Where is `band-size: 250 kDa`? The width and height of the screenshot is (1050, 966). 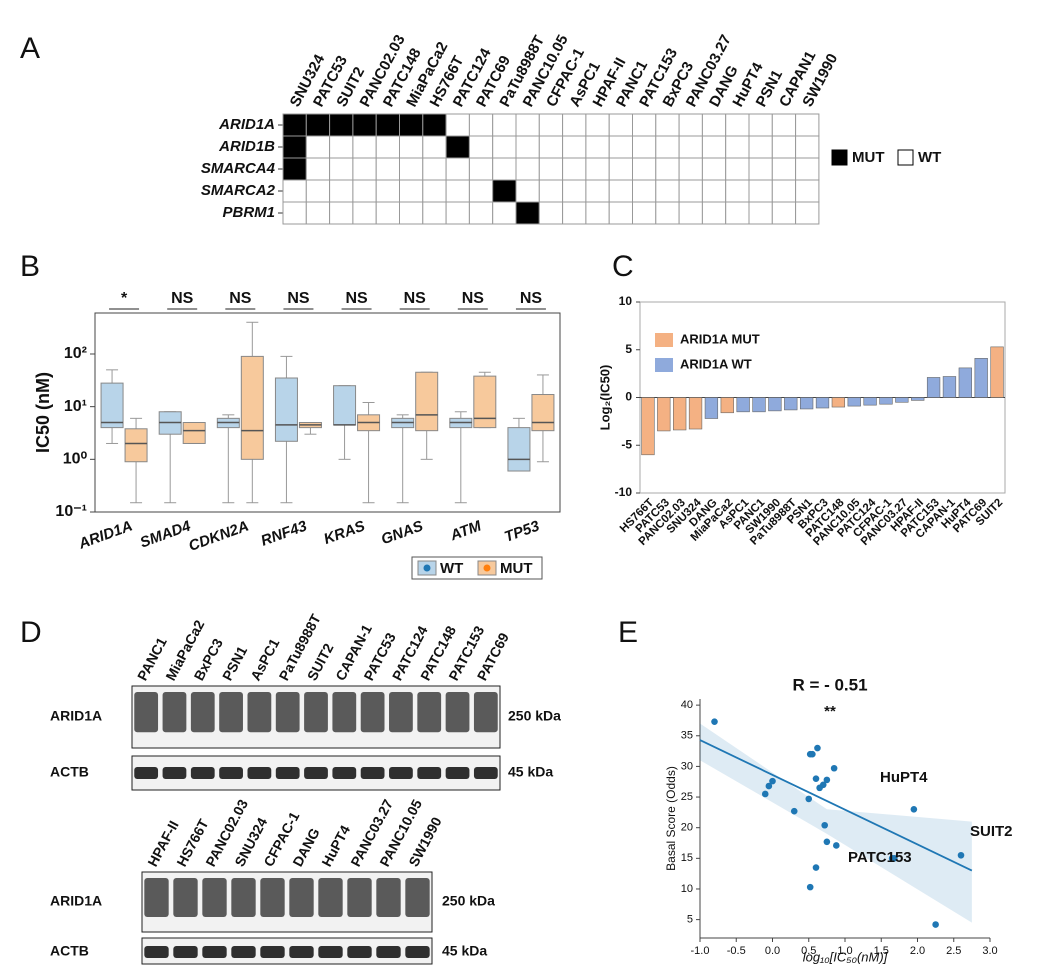 band-size: 250 kDa is located at coordinates (534, 716).